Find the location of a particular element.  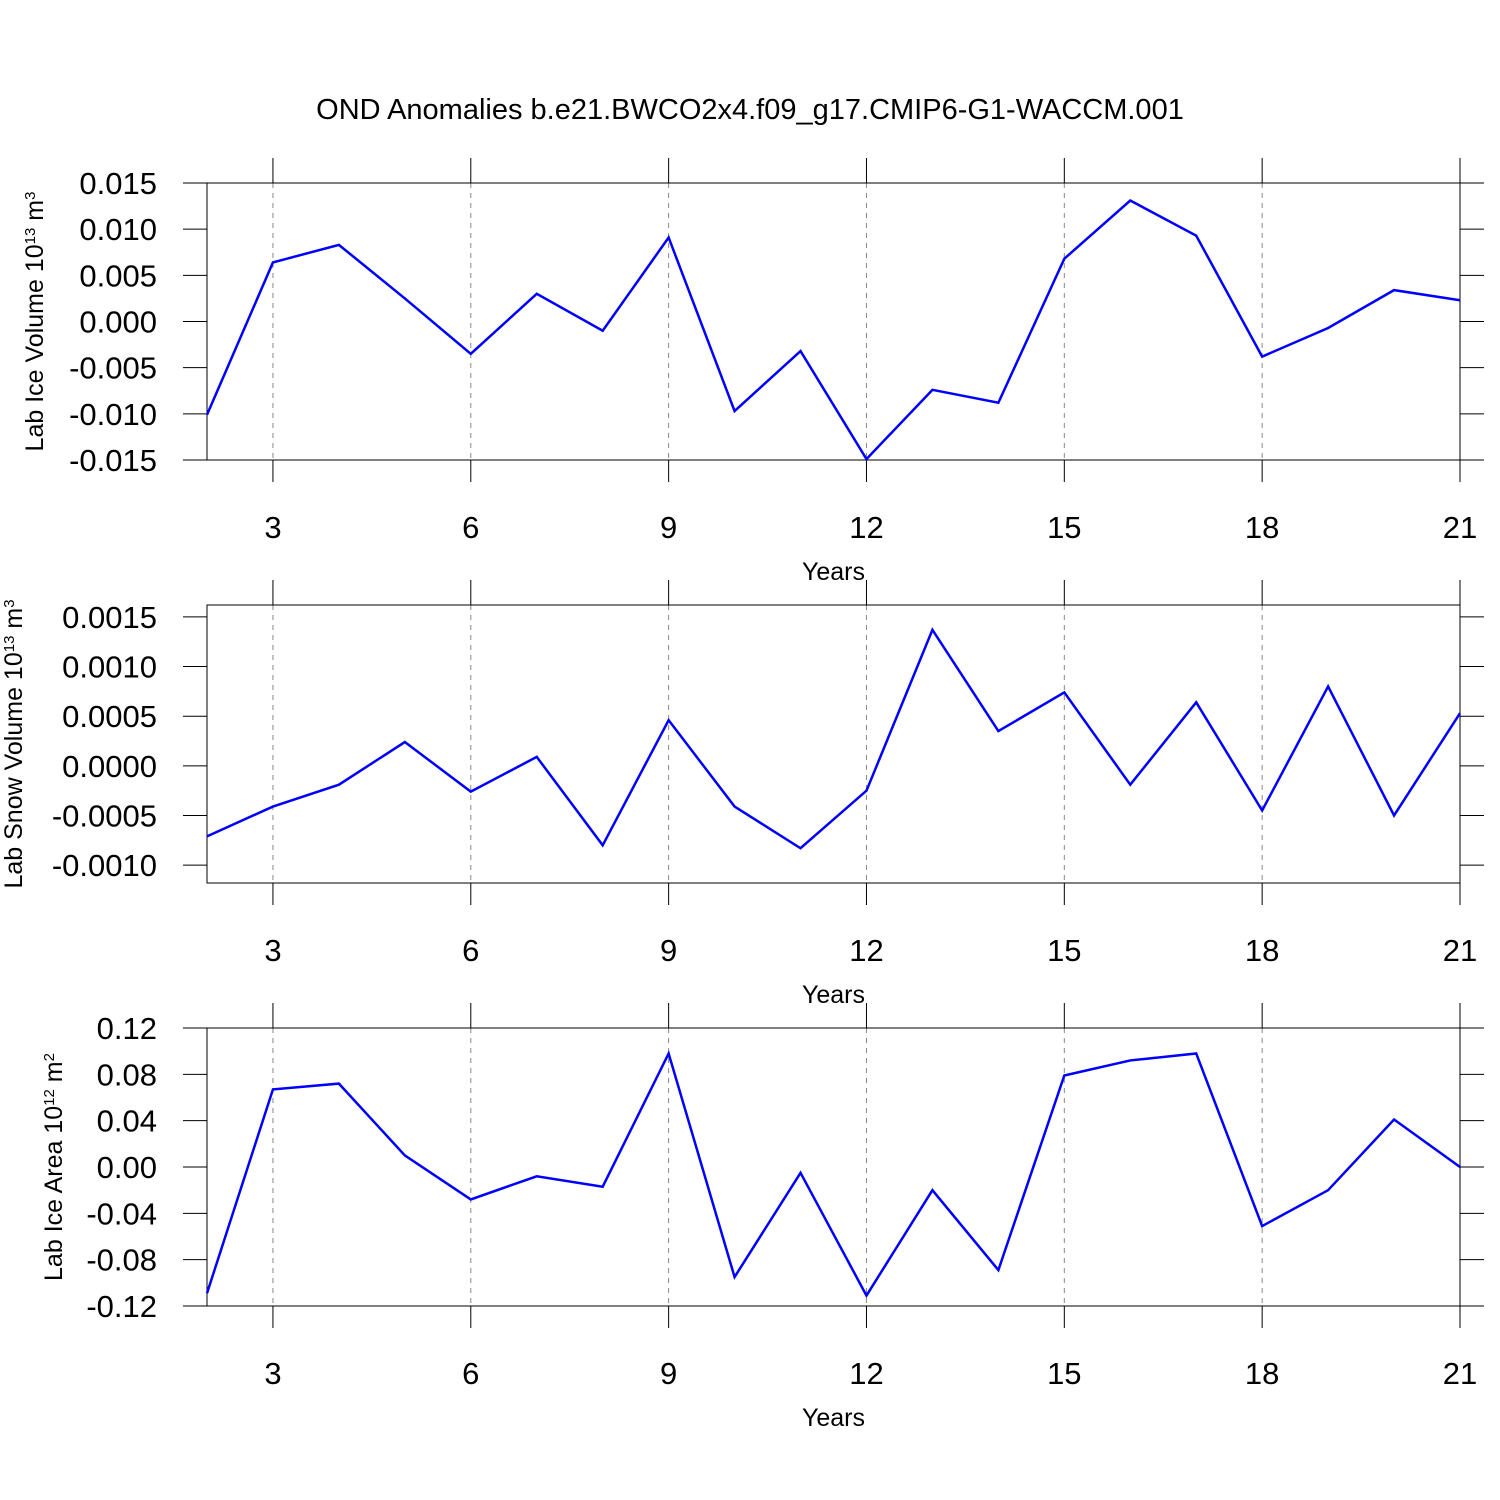

y-tick-label: 0.0015 is located at coordinates (109, 617).